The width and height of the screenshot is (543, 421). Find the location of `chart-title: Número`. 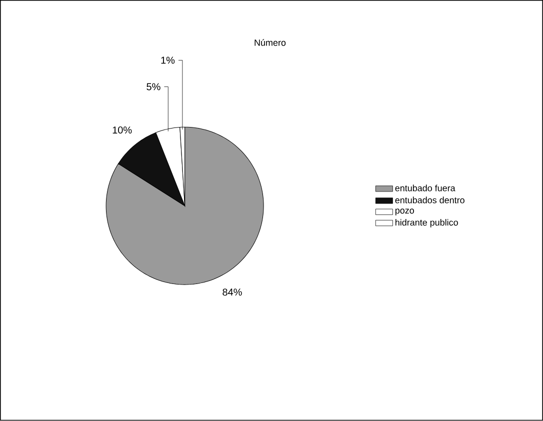

chart-title: Número is located at coordinates (270, 42).